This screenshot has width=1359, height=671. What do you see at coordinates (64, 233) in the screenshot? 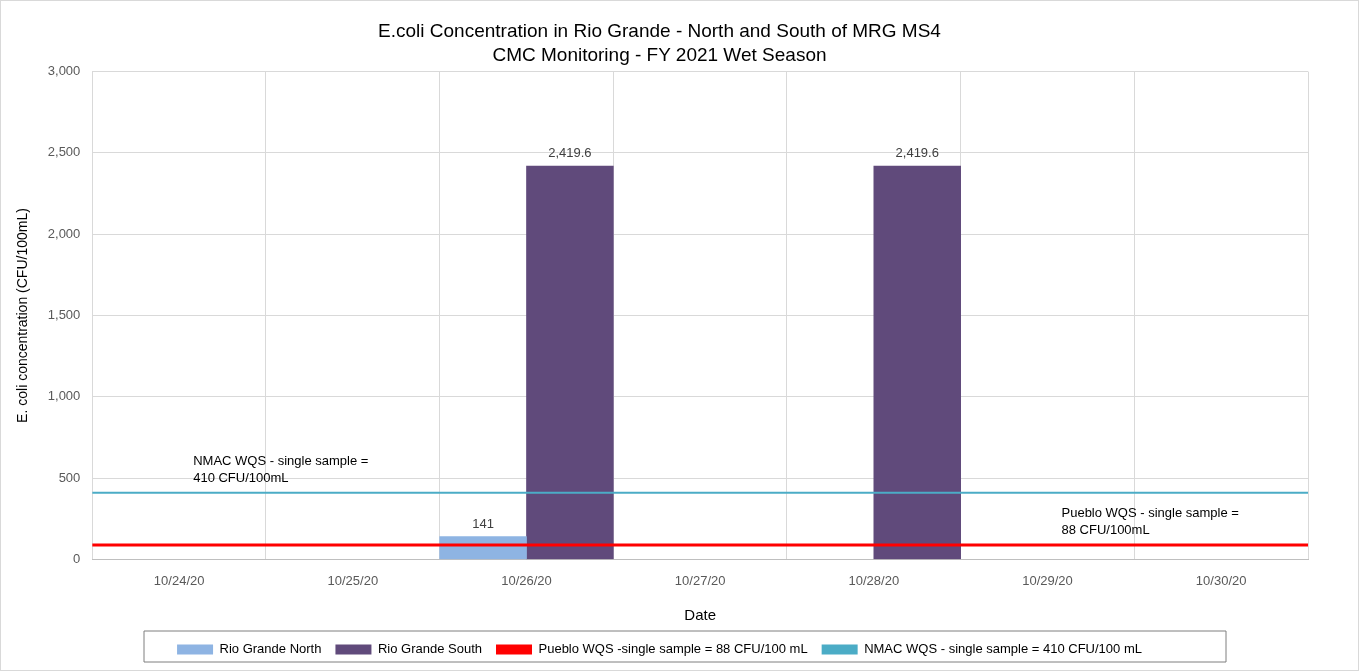
I see `y-tick-label: 2,000` at bounding box center [64, 233].